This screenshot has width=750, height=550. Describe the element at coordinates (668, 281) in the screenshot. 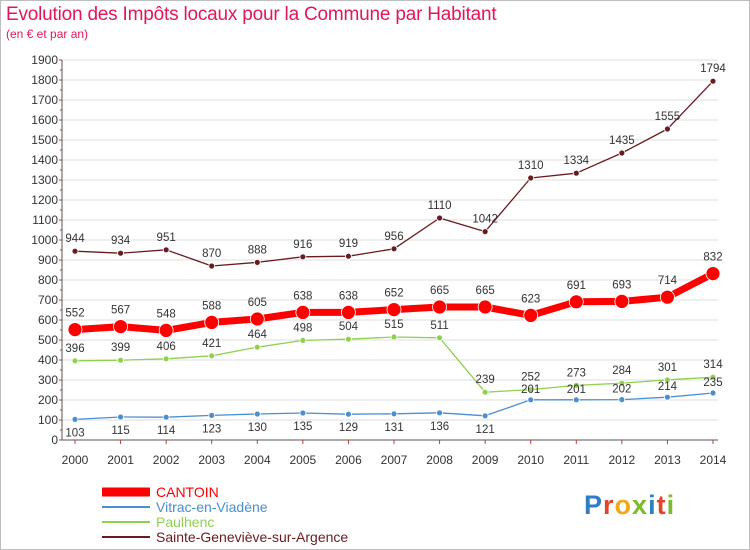

I see `data-label: 714` at that location.